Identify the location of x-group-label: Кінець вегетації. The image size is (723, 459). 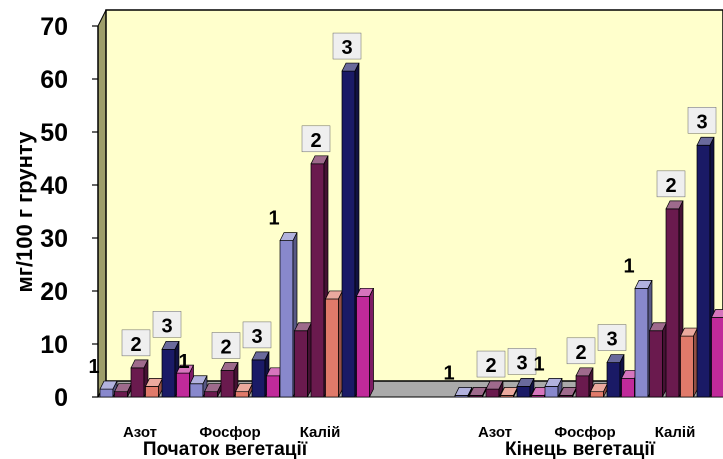
(580, 449).